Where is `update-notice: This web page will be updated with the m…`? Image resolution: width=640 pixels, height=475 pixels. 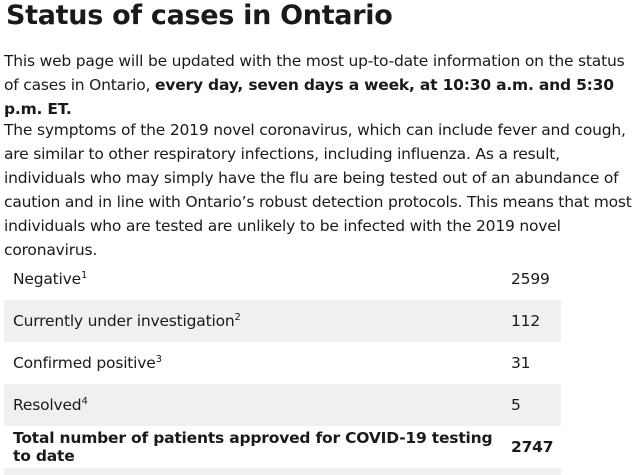
update-notice: This web page will be updated with the m… is located at coordinates (319, 85).